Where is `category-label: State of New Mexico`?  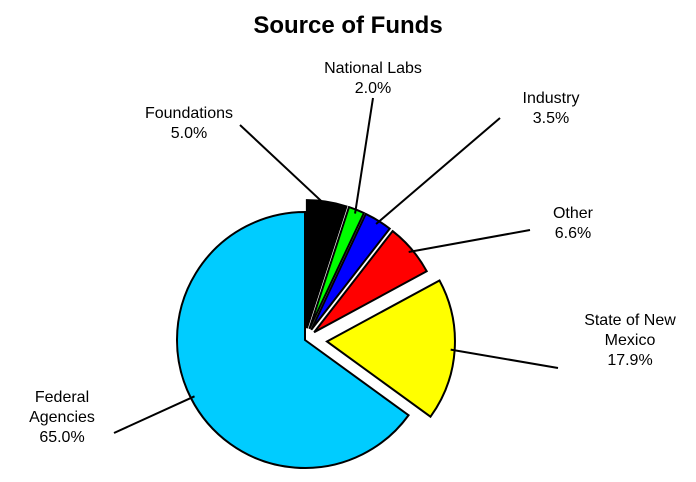
category-label: State of New Mexico is located at coordinates (630, 330).